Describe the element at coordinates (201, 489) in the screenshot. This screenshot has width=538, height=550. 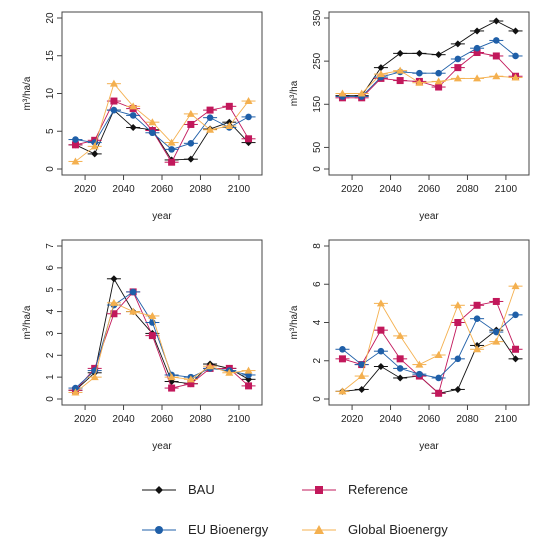
I see `legend-label-bau: BAU` at that location.